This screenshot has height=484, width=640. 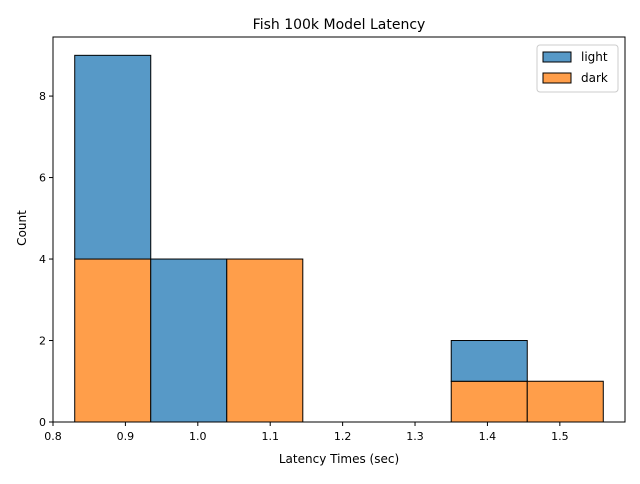 What do you see at coordinates (22, 228) in the screenshot?
I see `y-axis-label: Count` at bounding box center [22, 228].